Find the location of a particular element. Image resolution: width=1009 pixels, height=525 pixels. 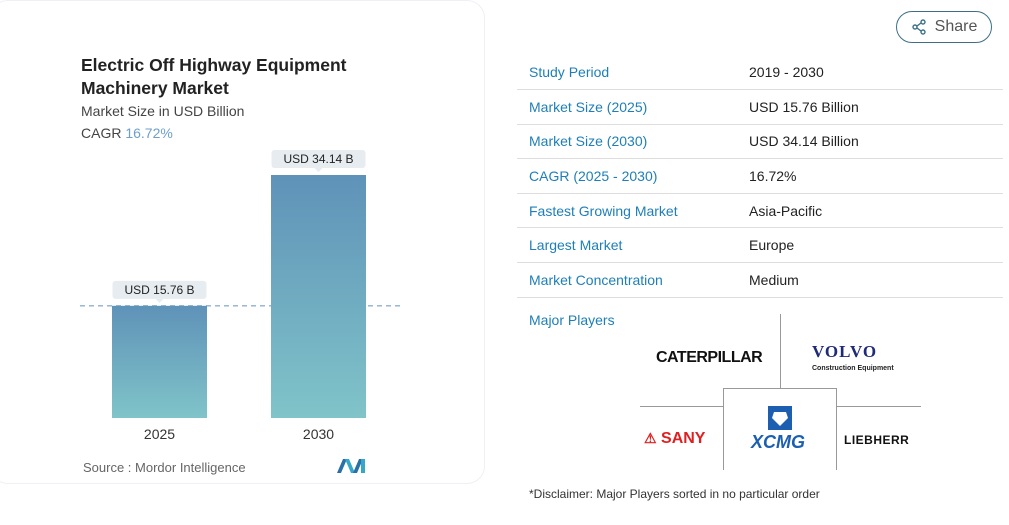

data-label: USD 34.14 B is located at coordinates (318, 159).